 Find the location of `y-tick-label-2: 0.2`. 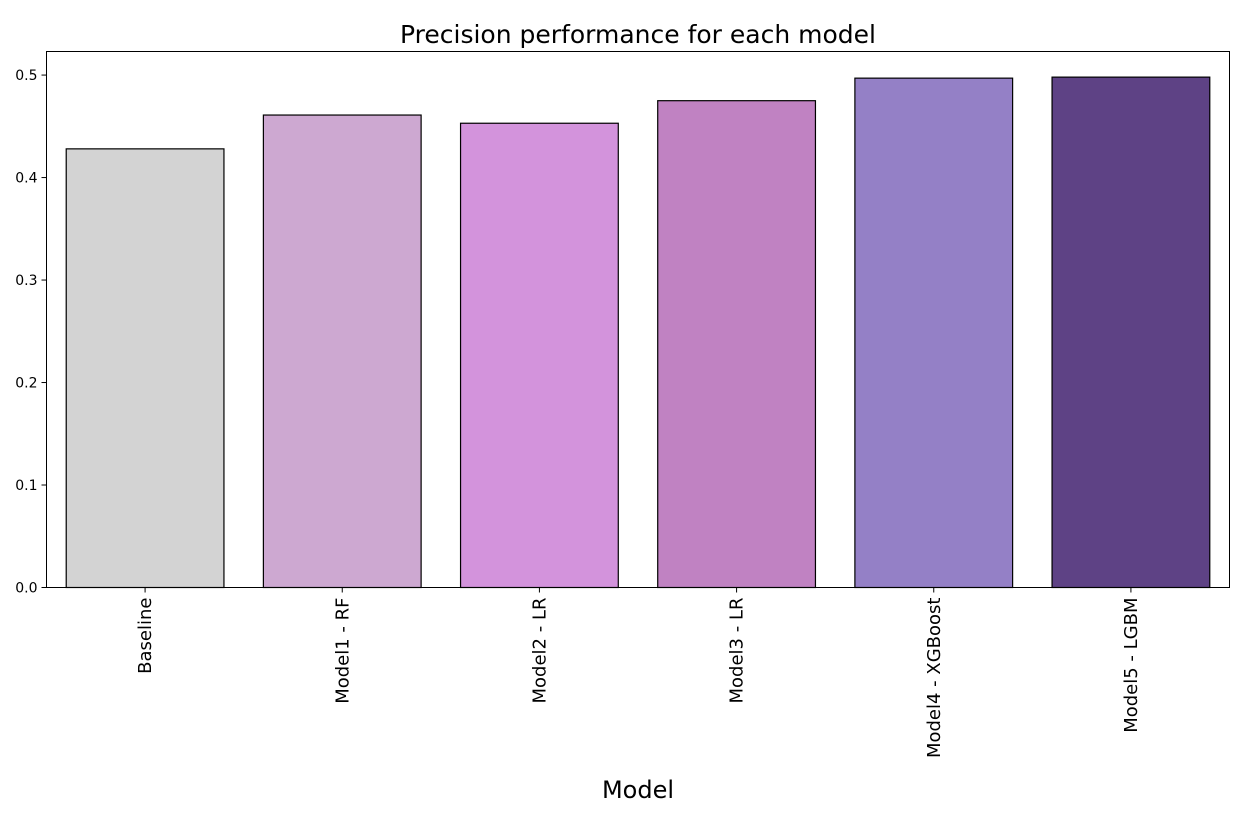

y-tick-label-2: 0.2 is located at coordinates (26, 384).